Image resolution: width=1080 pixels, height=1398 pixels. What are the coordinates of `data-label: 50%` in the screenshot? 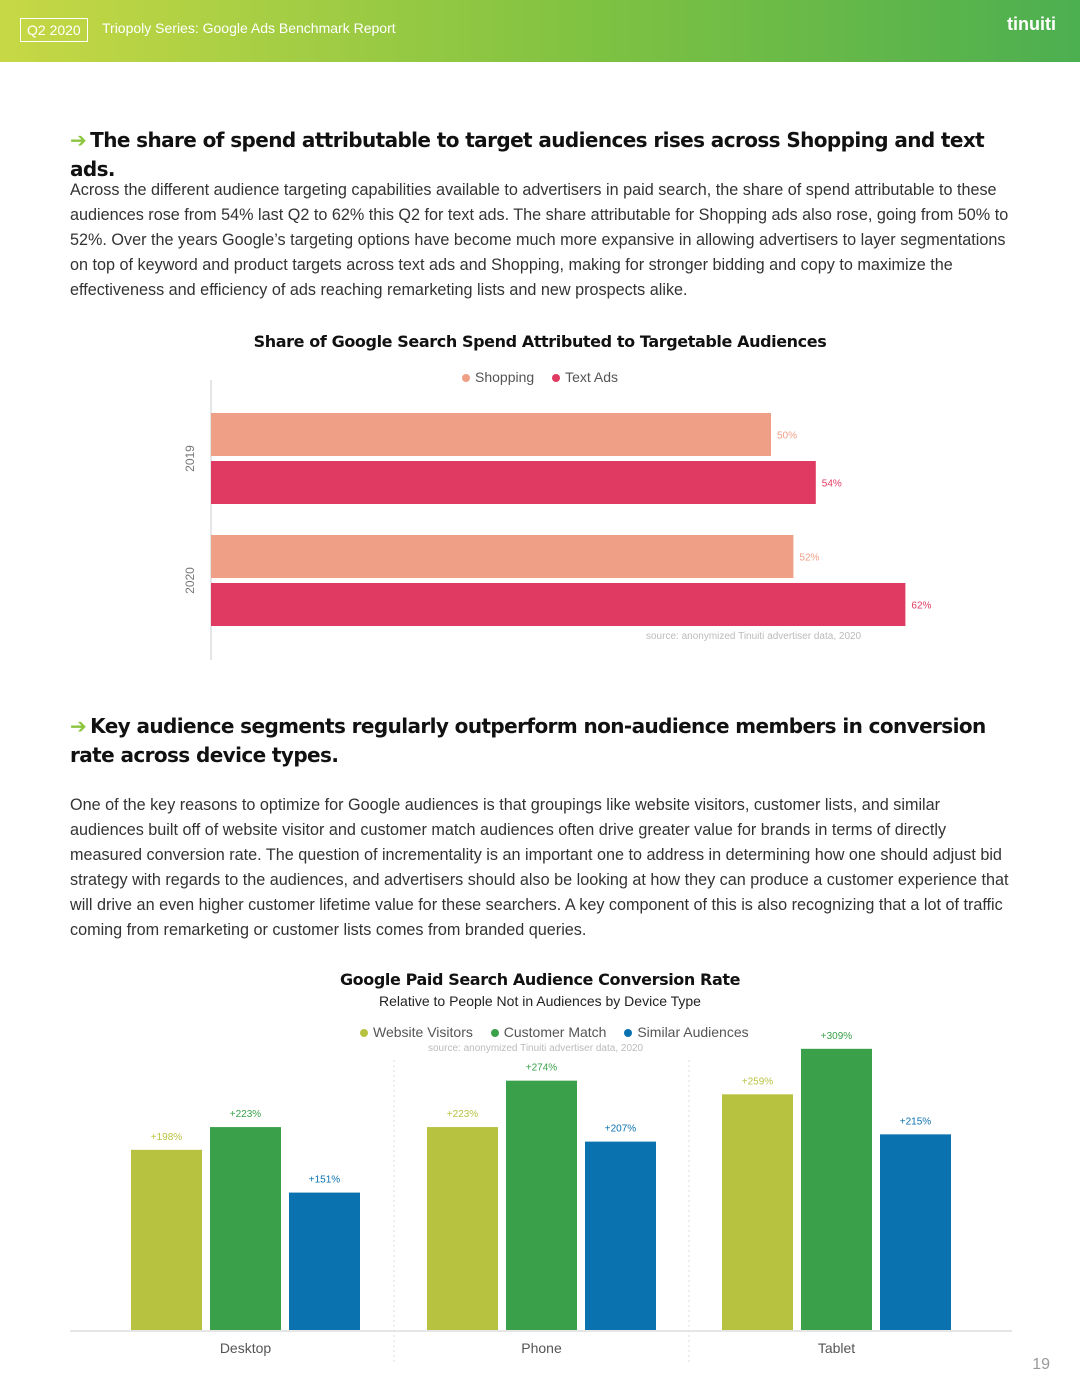 It's located at (787, 436).